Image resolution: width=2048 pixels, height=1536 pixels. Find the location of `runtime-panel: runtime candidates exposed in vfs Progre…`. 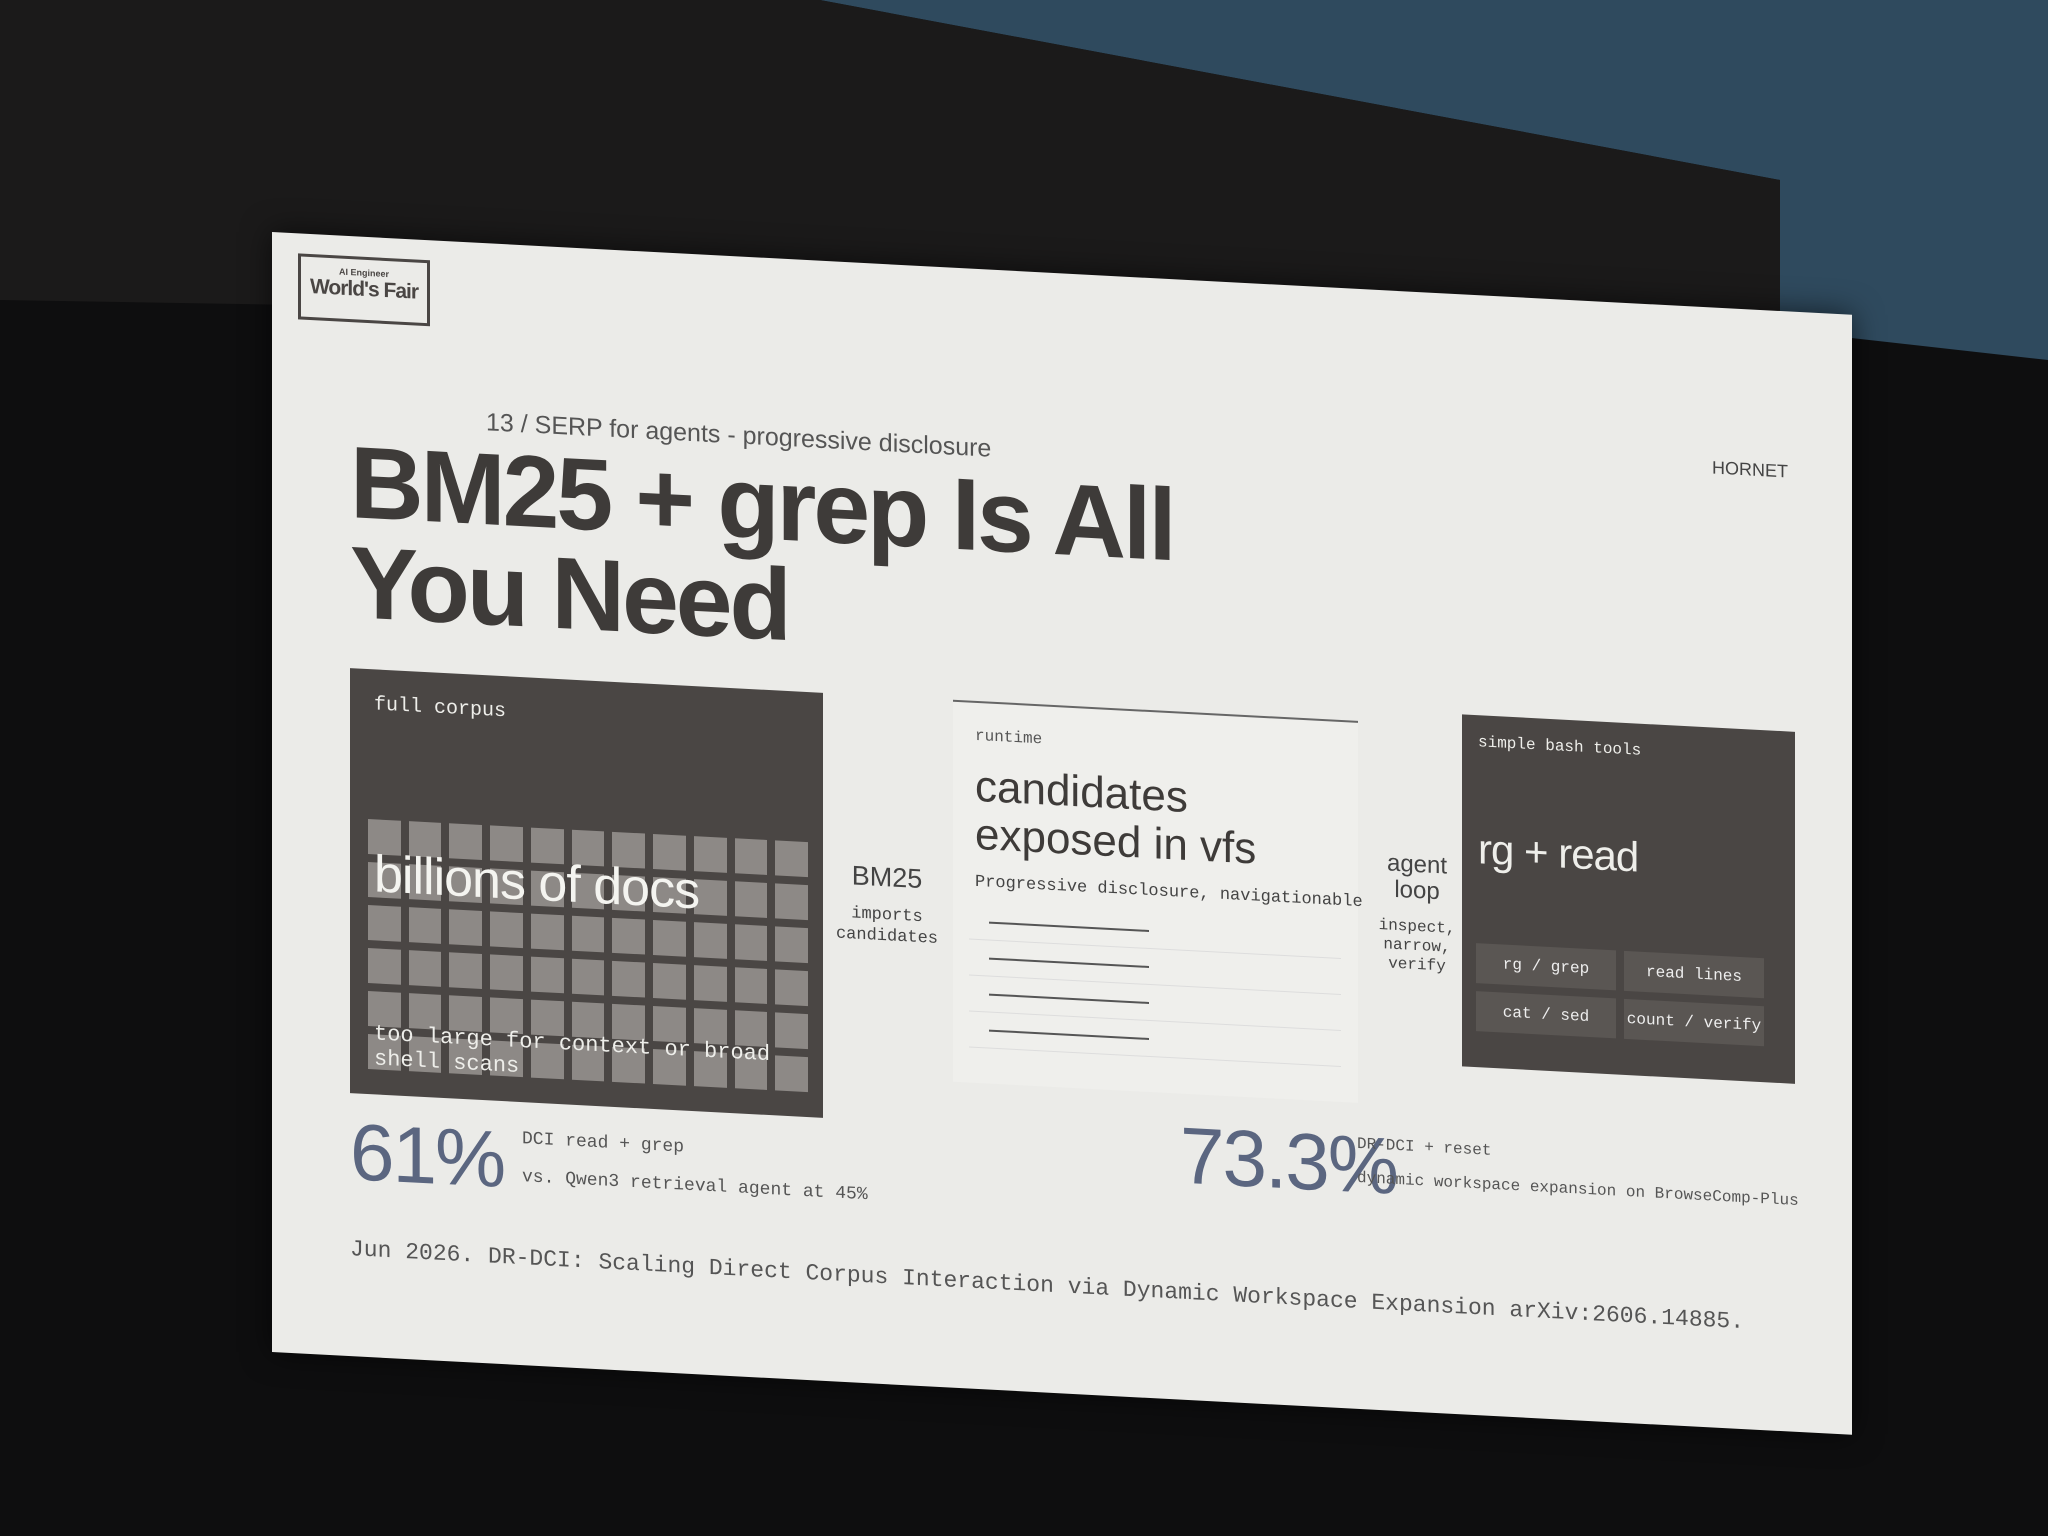

runtime-panel: runtime candidates exposed in vfs Progre… is located at coordinates (1158, 901).